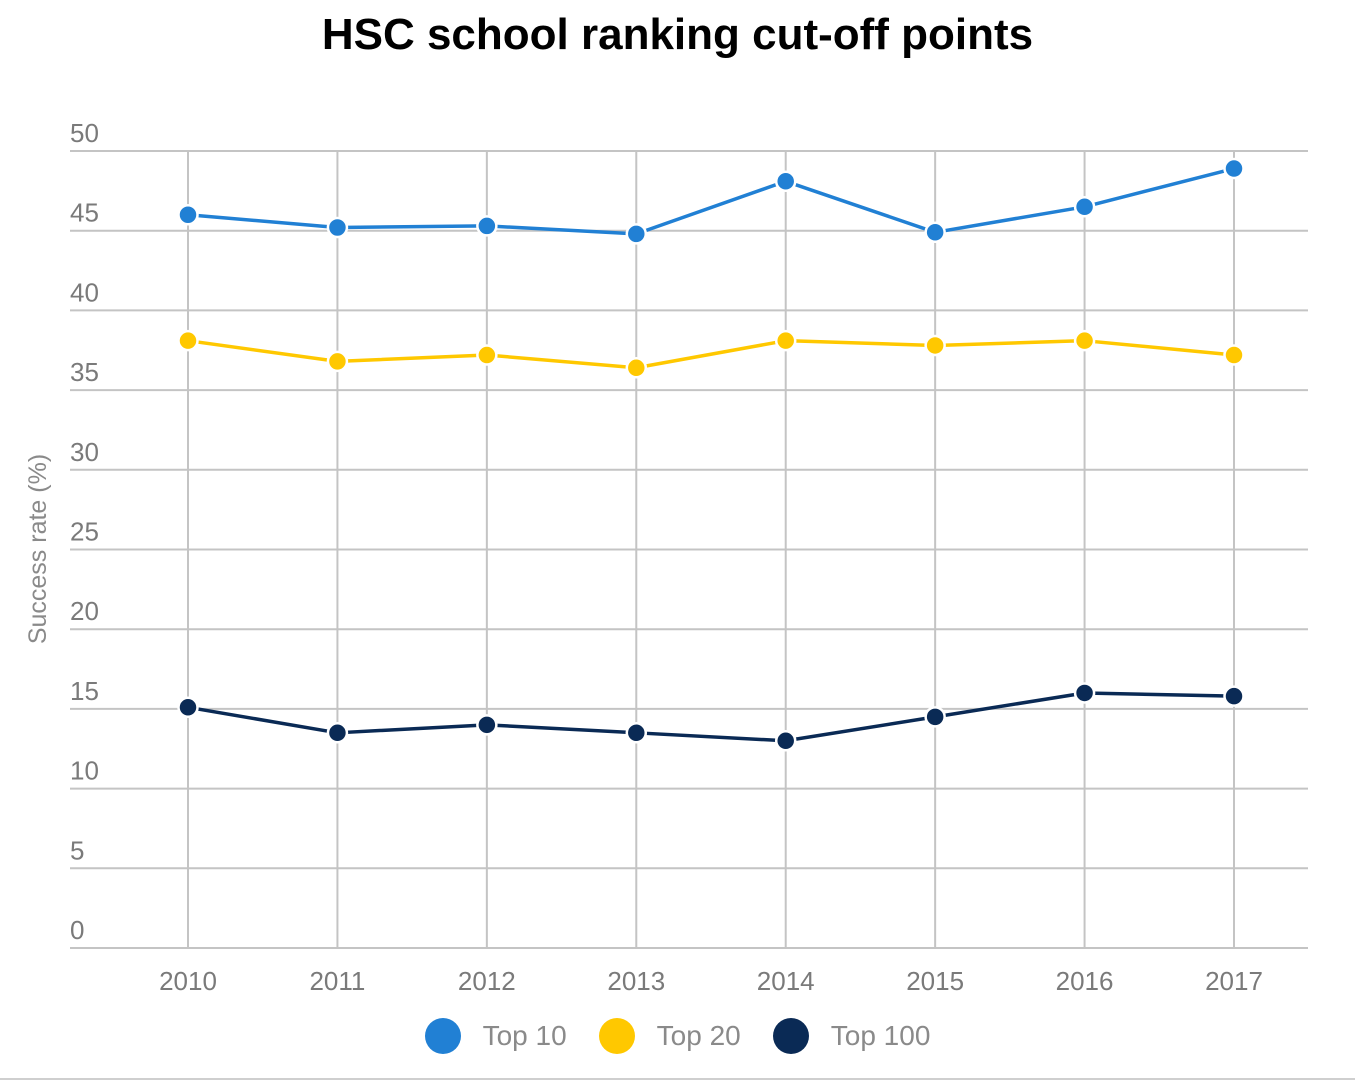 This screenshot has height=1082, width=1355. What do you see at coordinates (677, 1079) in the screenshot?
I see `bottom-divider` at bounding box center [677, 1079].